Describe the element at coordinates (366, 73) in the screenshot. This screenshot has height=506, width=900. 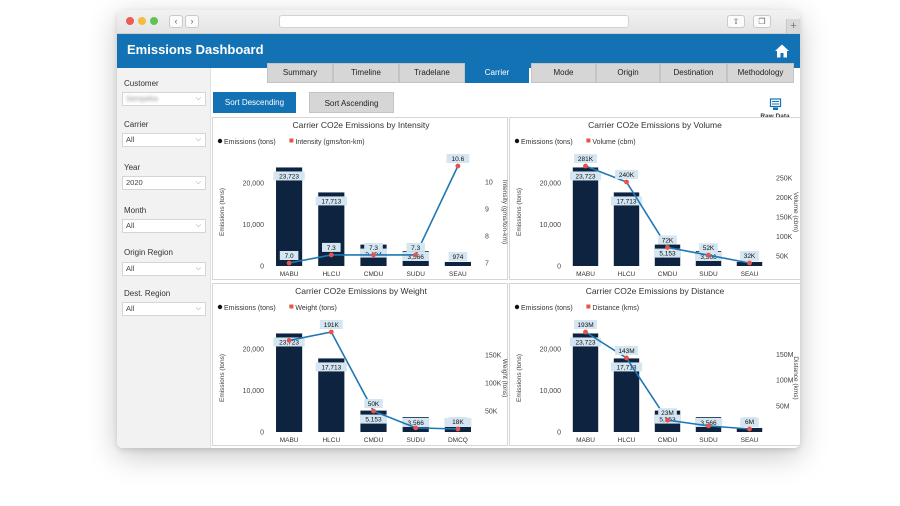
I see `tab-timeline: Timeline` at that location.